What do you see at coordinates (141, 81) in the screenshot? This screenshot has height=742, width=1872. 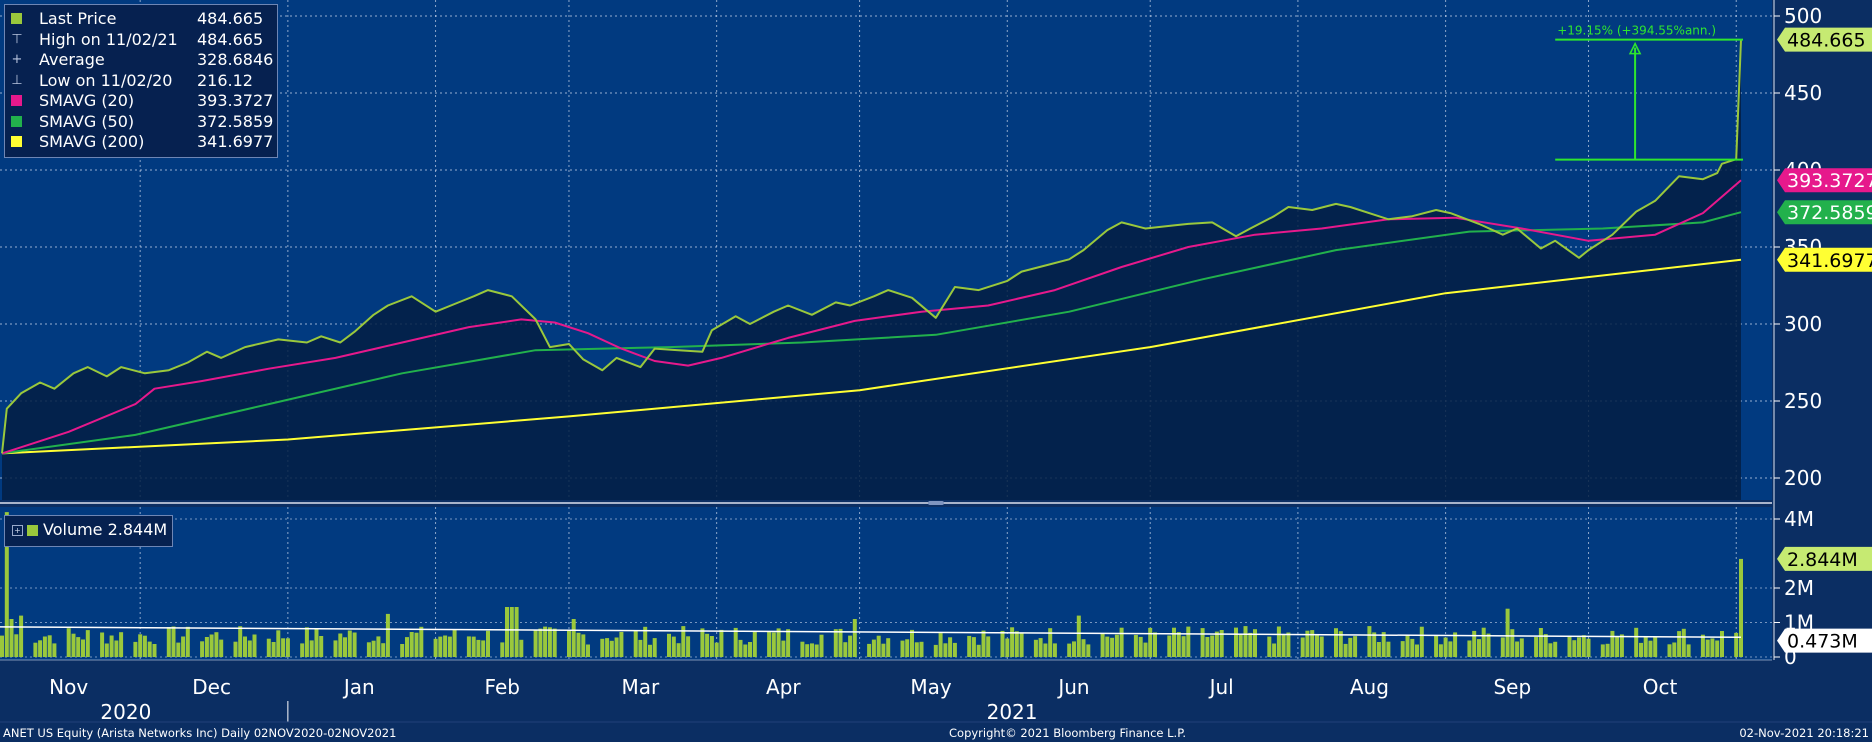 I see `legend-row: ⊥ Low on 11/02/20 216.12` at bounding box center [141, 81].